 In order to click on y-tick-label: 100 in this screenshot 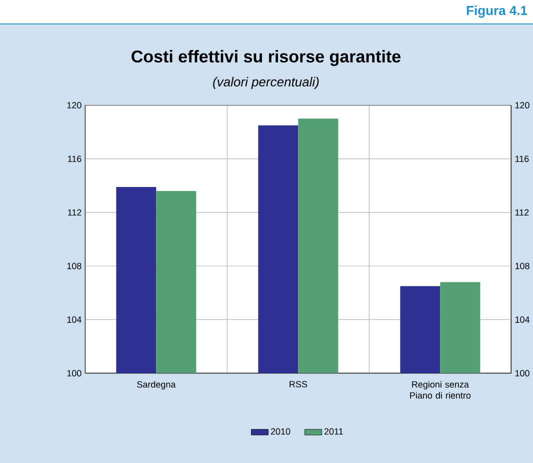, I will do `click(74, 373)`.